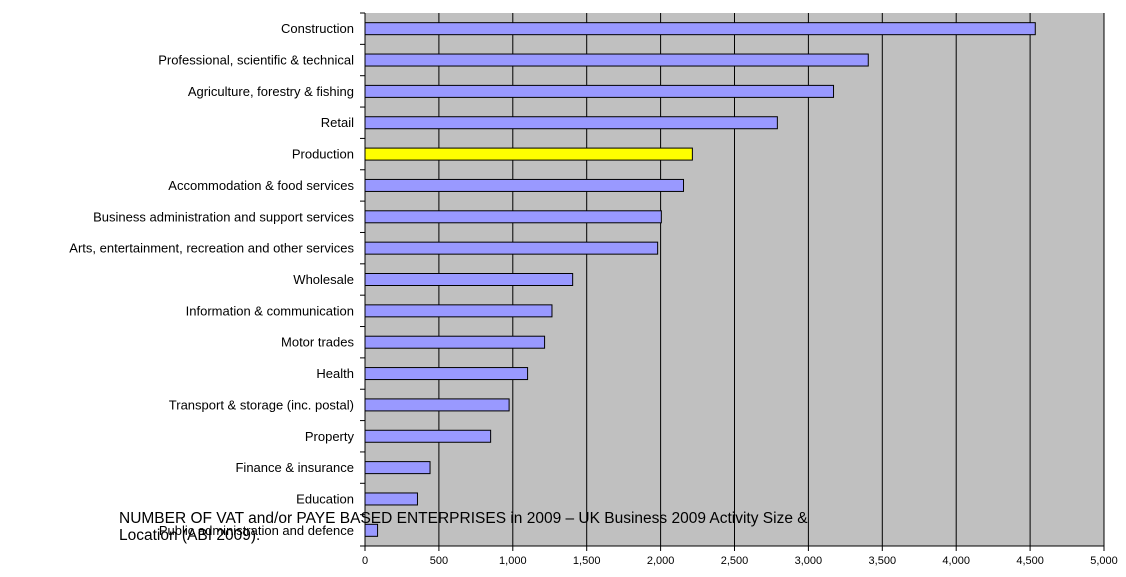  Describe the element at coordinates (261, 185) in the screenshot. I see `category-label: Accommodation & food services` at that location.